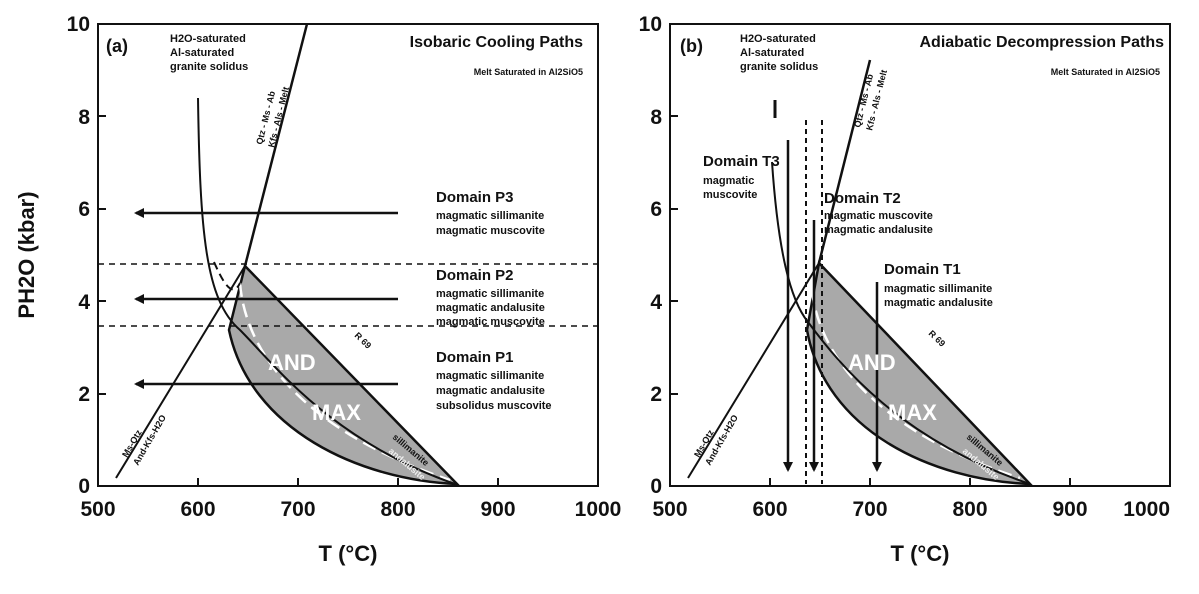  What do you see at coordinates (658, 255) in the screenshot?
I see `panel-b-y-ticks: 10 8 6 4 2 0` at bounding box center [658, 255].